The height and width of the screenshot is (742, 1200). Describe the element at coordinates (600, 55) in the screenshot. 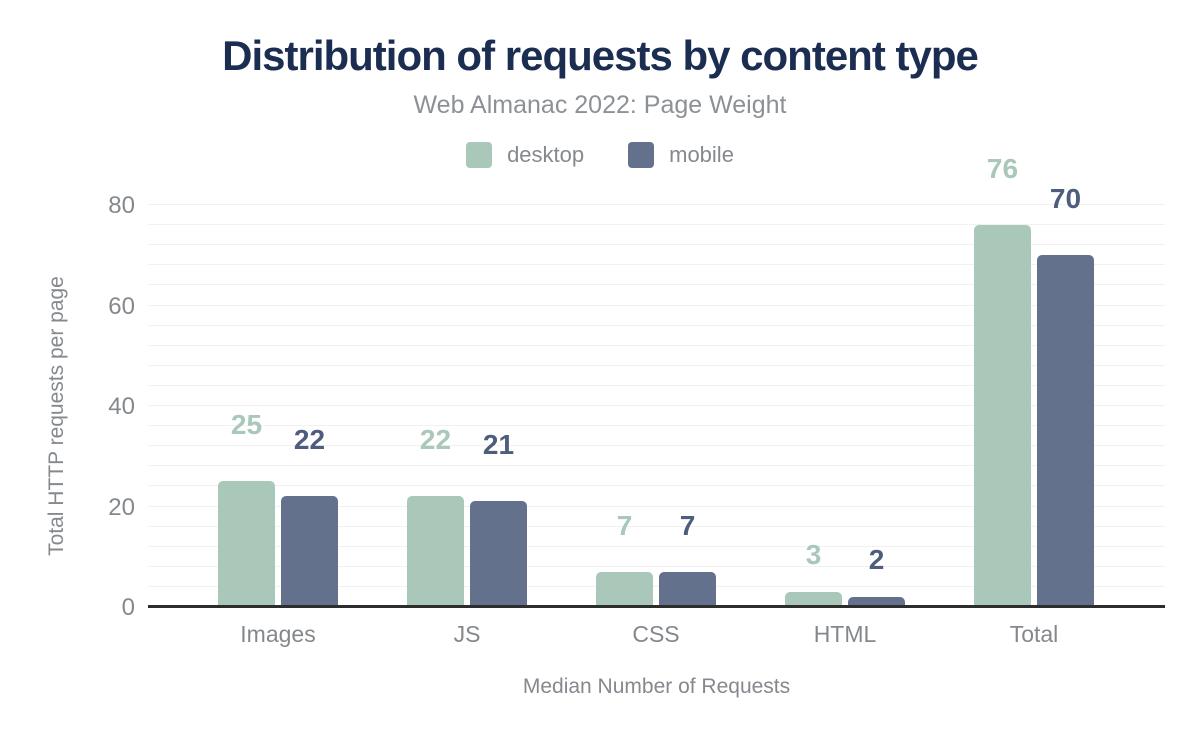

I see `chart-title: Distribution of requests by content type` at that location.